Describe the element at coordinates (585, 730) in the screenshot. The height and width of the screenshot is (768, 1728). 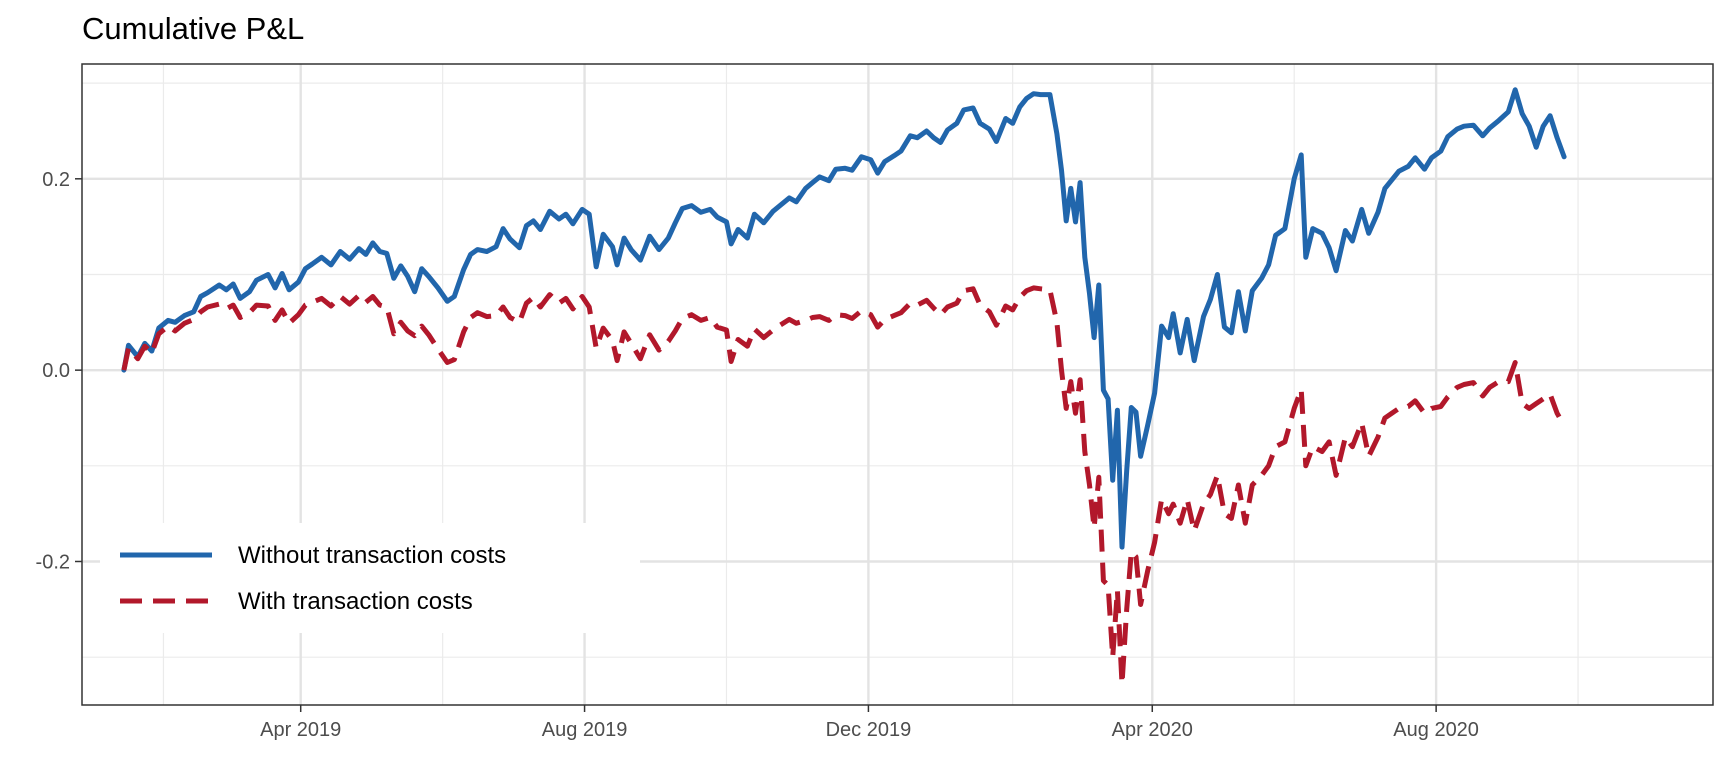
I see `x-tick-label: Aug 2019` at that location.